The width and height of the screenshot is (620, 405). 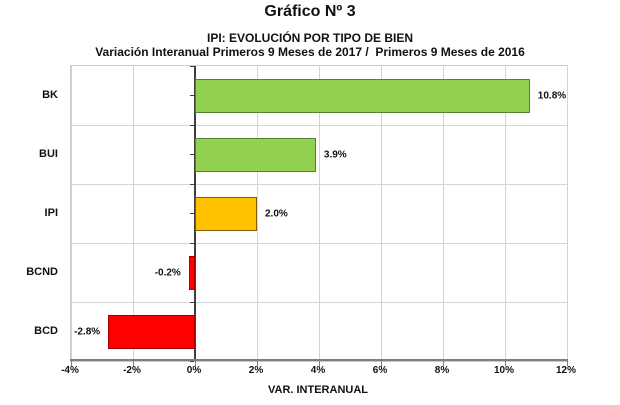 What do you see at coordinates (552, 95) in the screenshot?
I see `value-label: 10.8%` at bounding box center [552, 95].